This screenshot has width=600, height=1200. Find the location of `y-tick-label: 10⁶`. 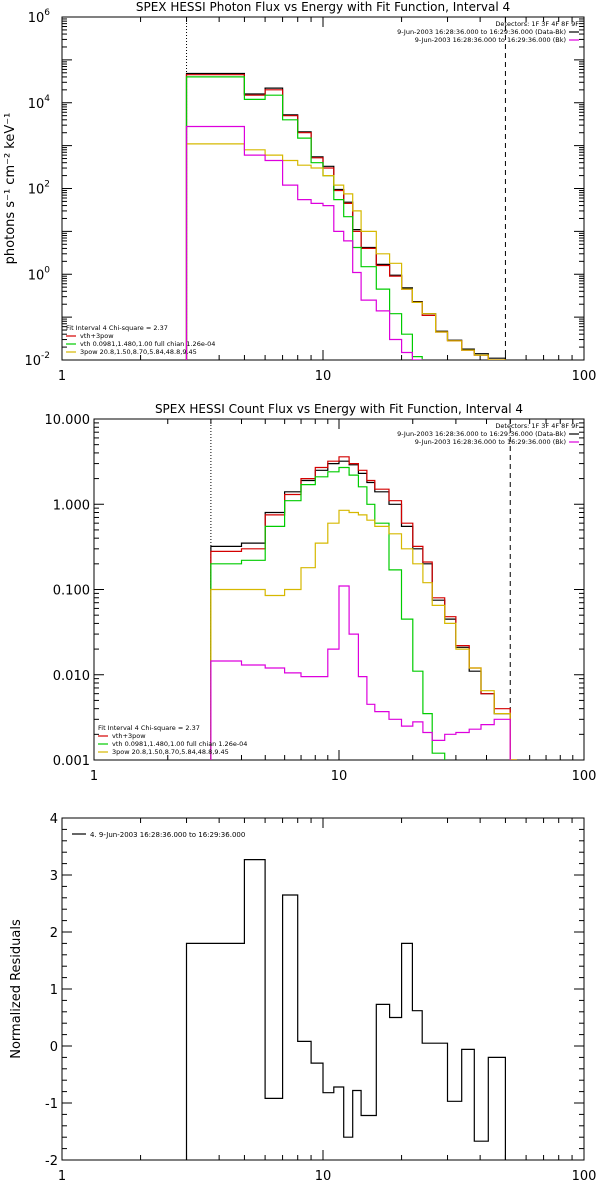

y-tick-label: 10⁶ is located at coordinates (39, 17).